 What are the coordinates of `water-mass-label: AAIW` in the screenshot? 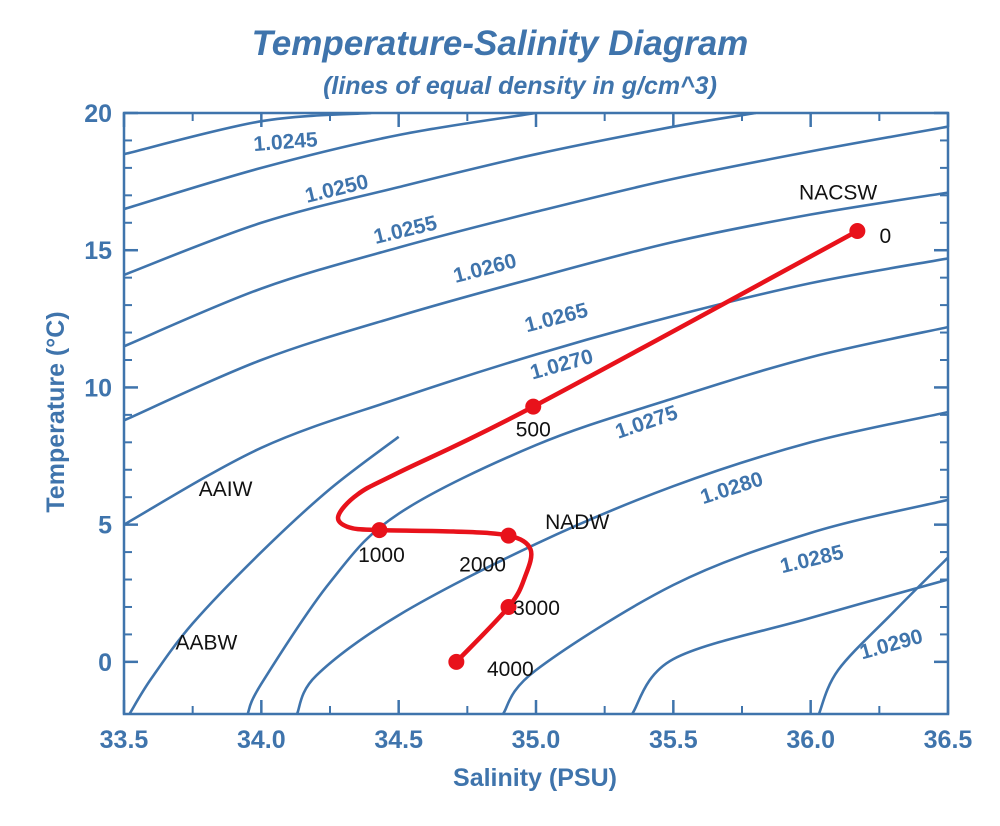 It's located at (226, 489).